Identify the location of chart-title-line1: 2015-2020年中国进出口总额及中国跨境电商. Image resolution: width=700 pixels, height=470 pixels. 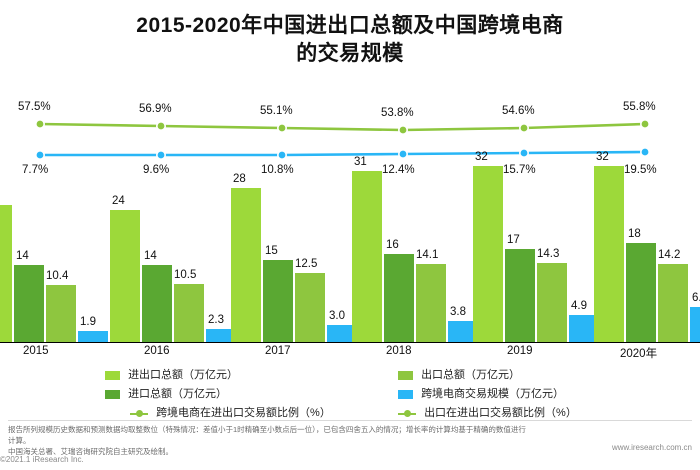
(350, 25).